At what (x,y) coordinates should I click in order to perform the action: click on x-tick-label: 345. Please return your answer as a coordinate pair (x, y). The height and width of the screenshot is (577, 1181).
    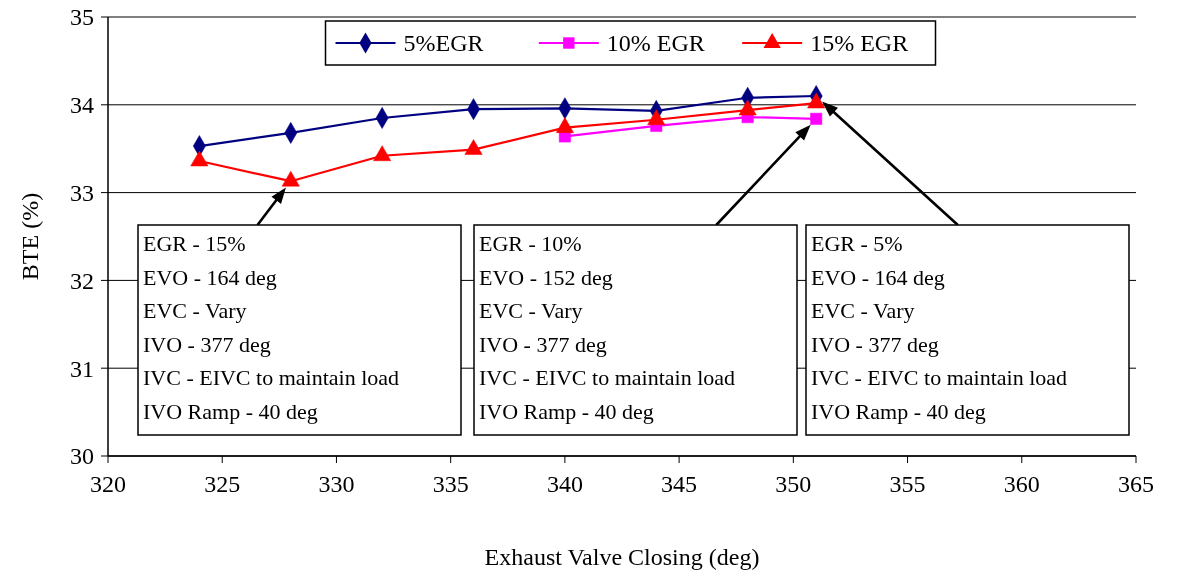
    Looking at the image, I should click on (679, 484).